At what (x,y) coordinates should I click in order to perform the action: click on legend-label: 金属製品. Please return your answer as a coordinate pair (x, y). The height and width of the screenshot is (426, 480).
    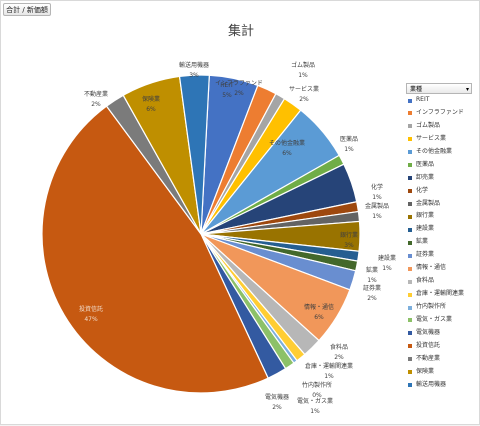
    Looking at the image, I should click on (428, 203).